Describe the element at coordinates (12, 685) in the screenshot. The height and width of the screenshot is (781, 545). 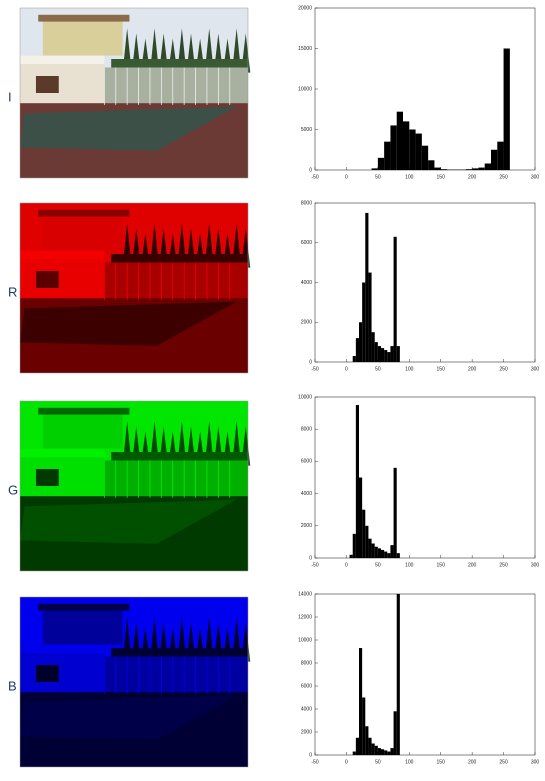
I see `panel-label: B` at that location.